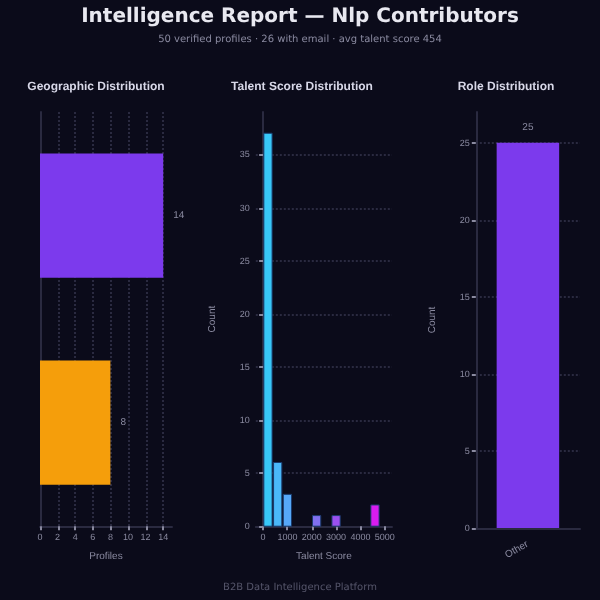 The width and height of the screenshot is (600, 600). I want to click on text: Intelligence Report — Nlp Contributors, so click(300, 17).